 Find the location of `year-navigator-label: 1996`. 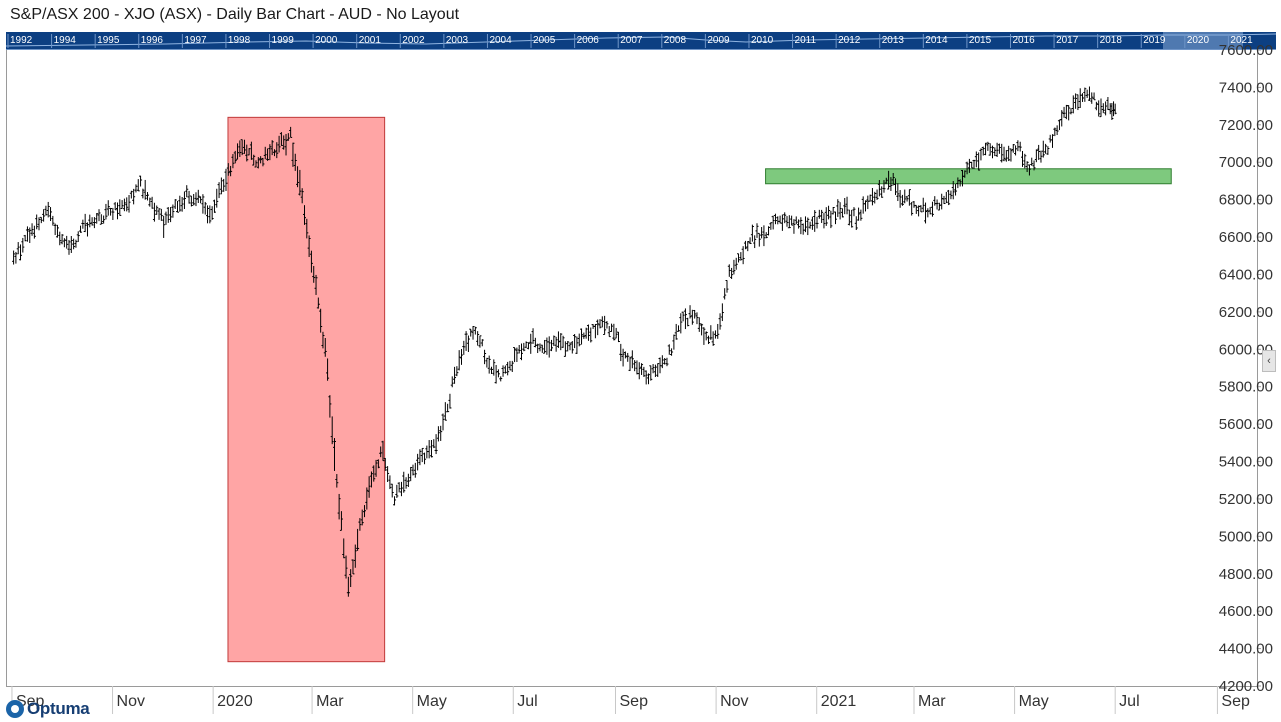

year-navigator-label: 1996 is located at coordinates (152, 40).